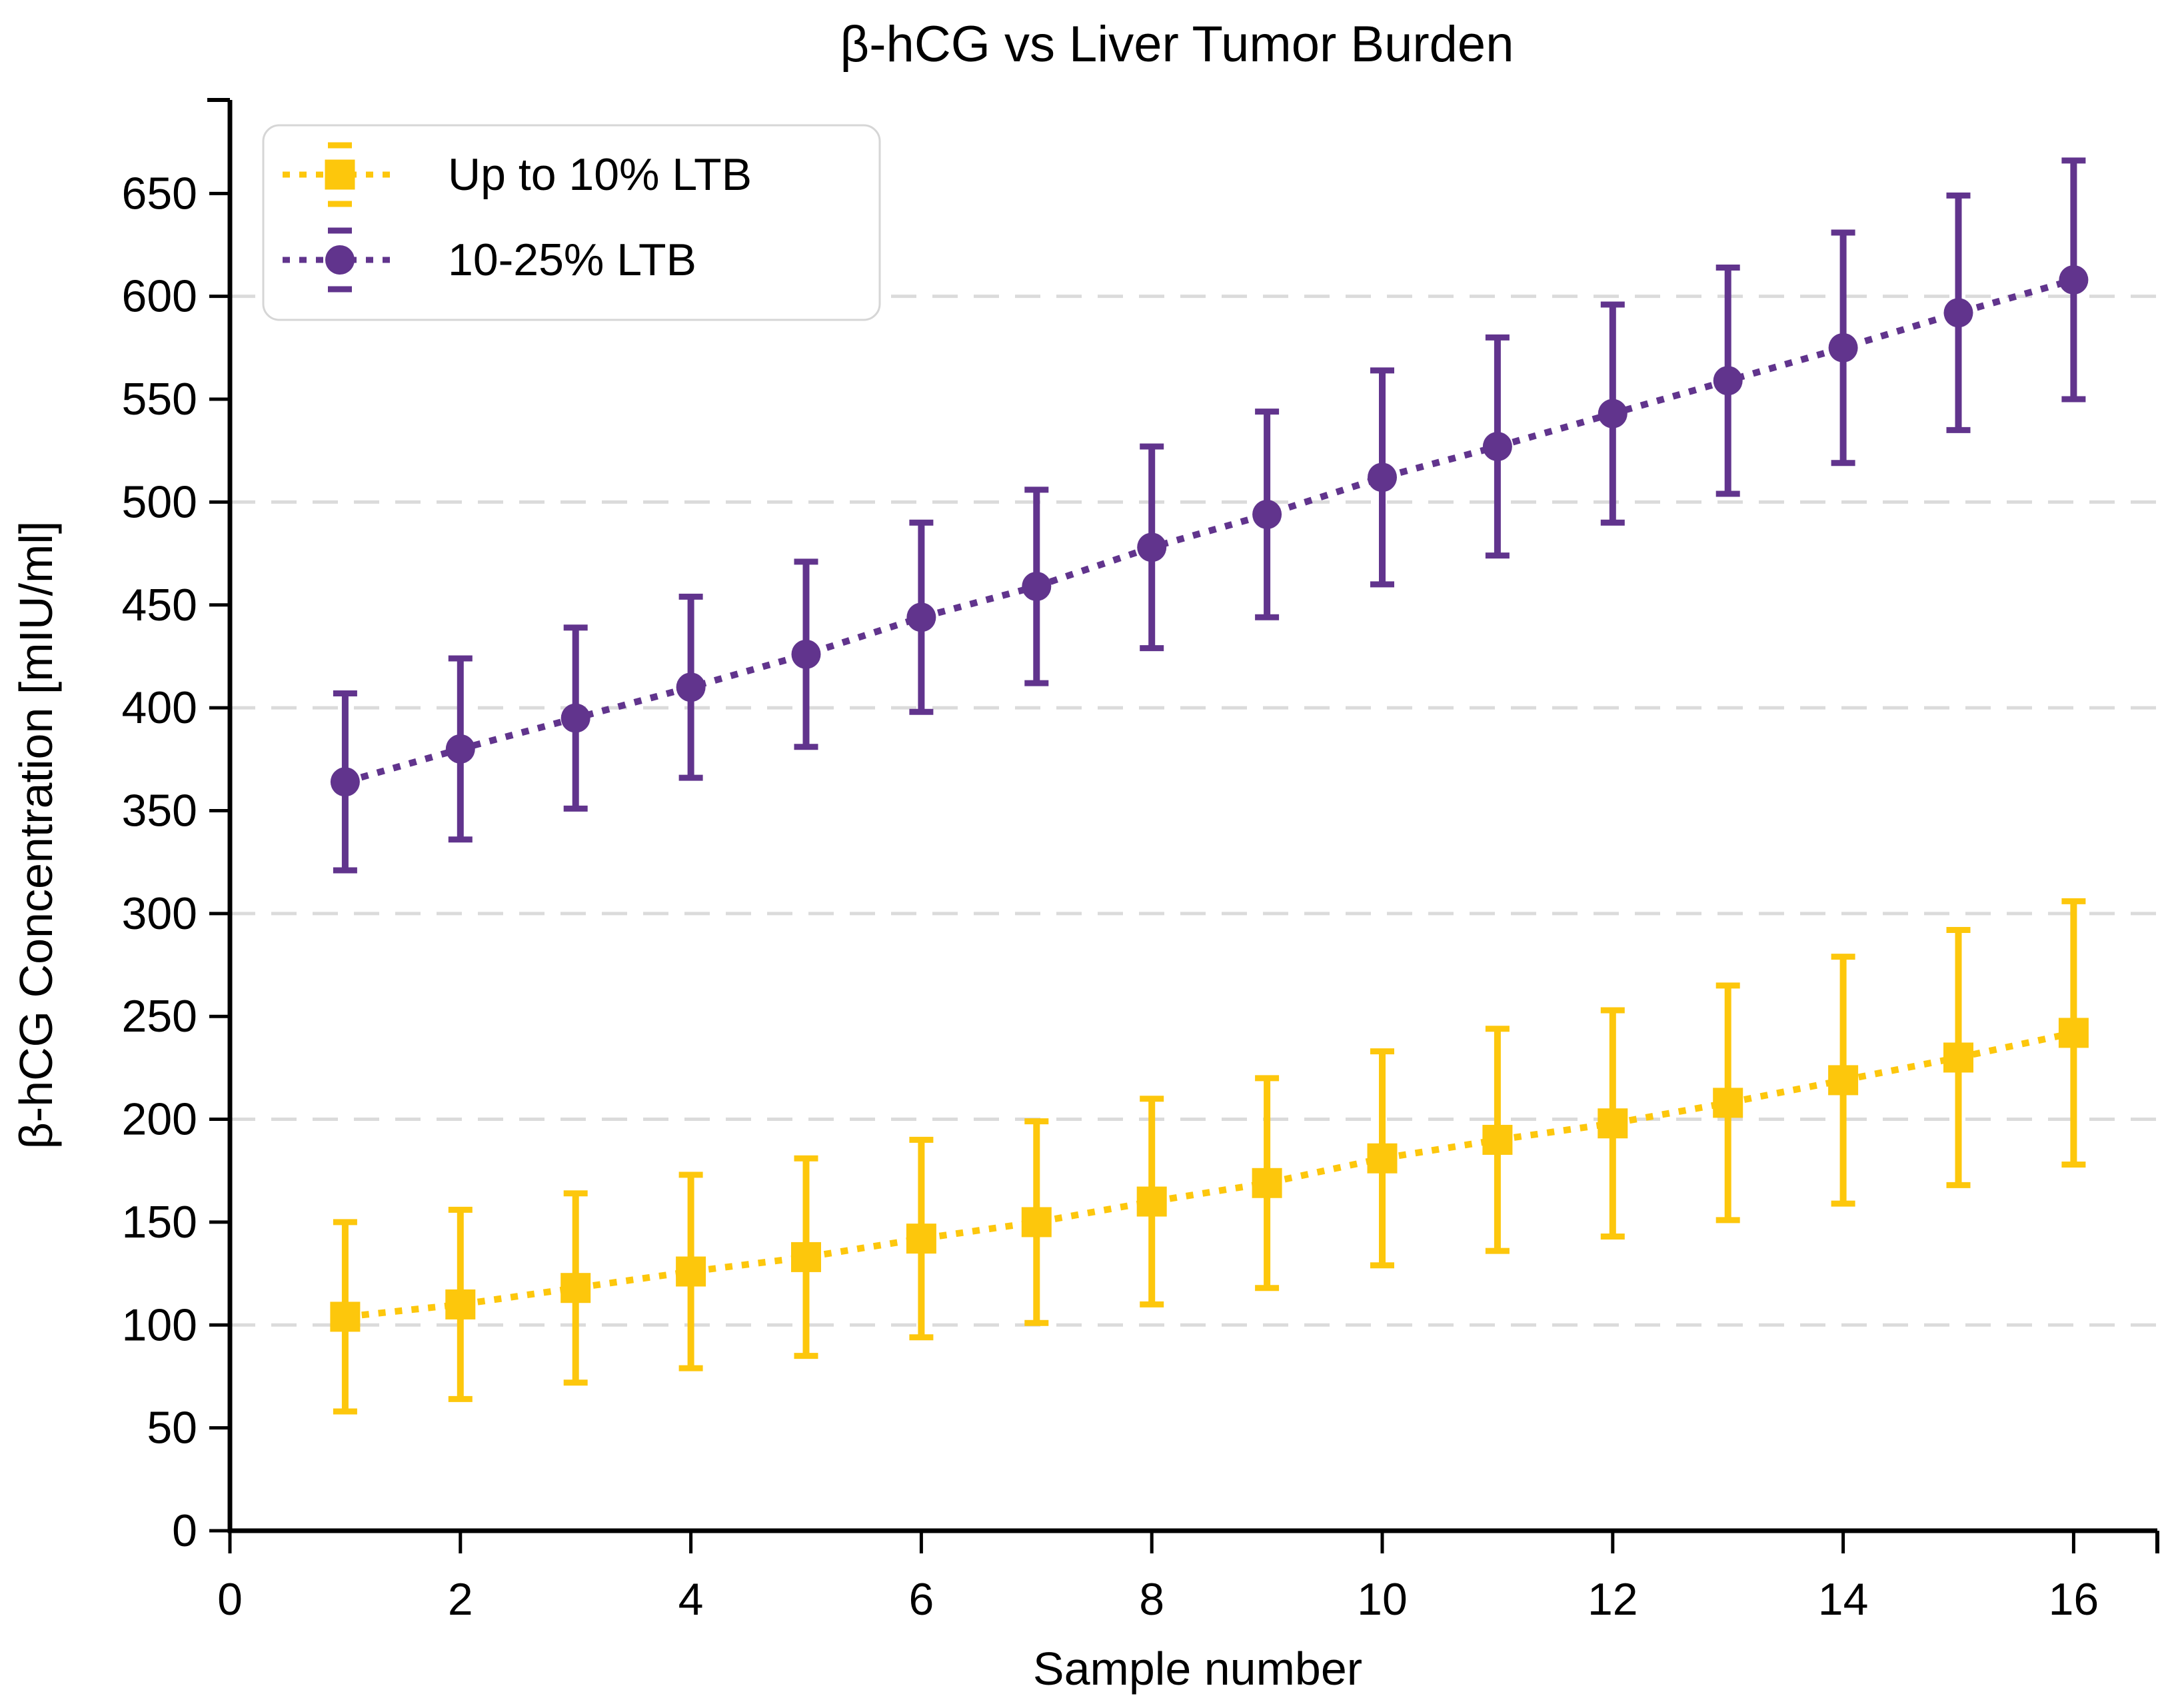 The height and width of the screenshot is (1708, 2178). What do you see at coordinates (460, 1599) in the screenshot?
I see `x-tick-label-2: 2` at bounding box center [460, 1599].